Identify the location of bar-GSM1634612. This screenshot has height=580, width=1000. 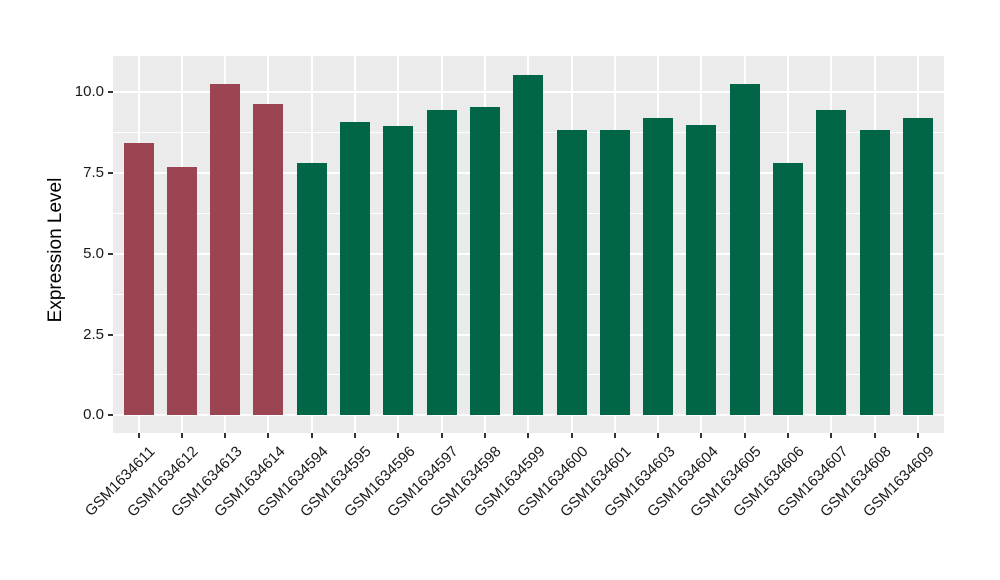
(181, 291).